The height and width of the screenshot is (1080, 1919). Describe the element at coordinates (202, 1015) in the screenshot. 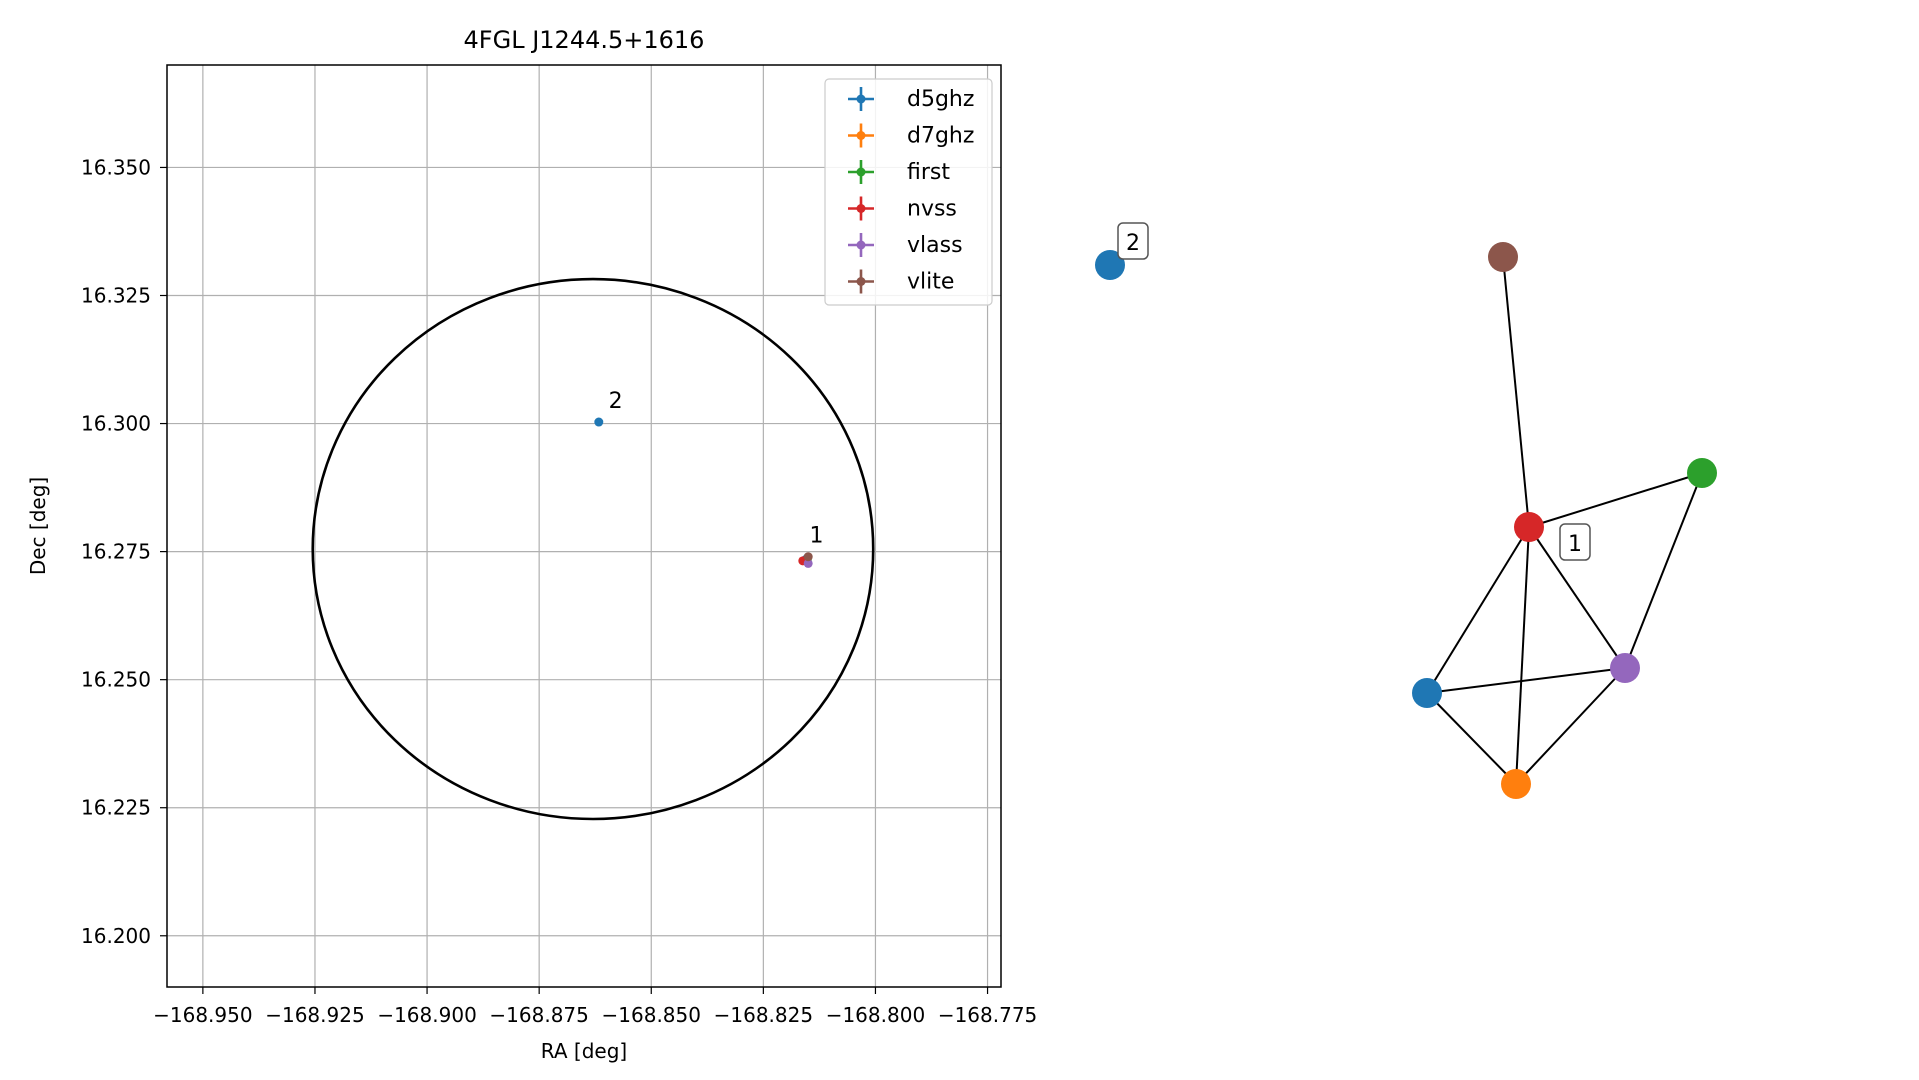

I see `x-tick-label: −168.950` at that location.